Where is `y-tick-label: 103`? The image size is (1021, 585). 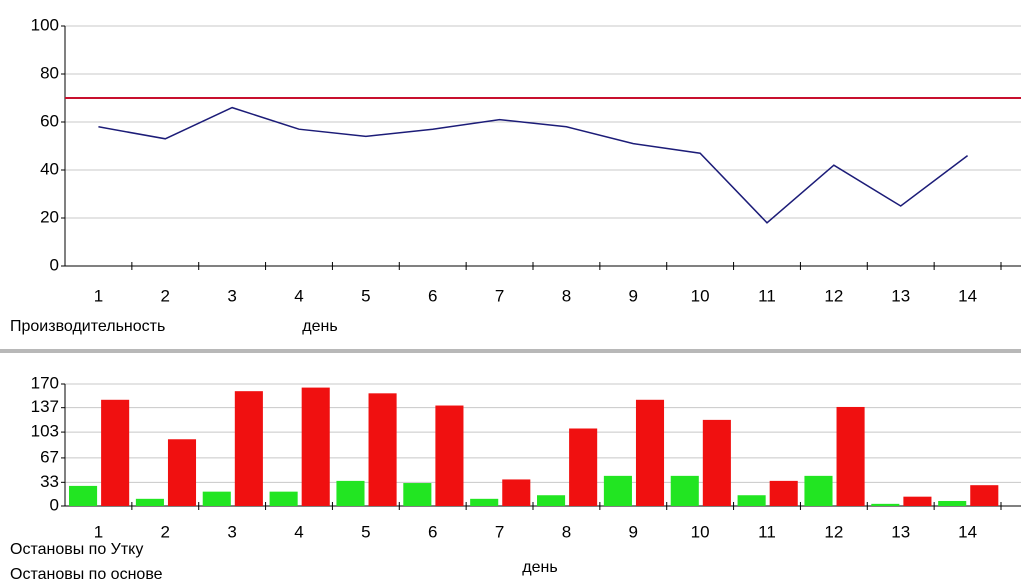
y-tick-label: 103 is located at coordinates (45, 431).